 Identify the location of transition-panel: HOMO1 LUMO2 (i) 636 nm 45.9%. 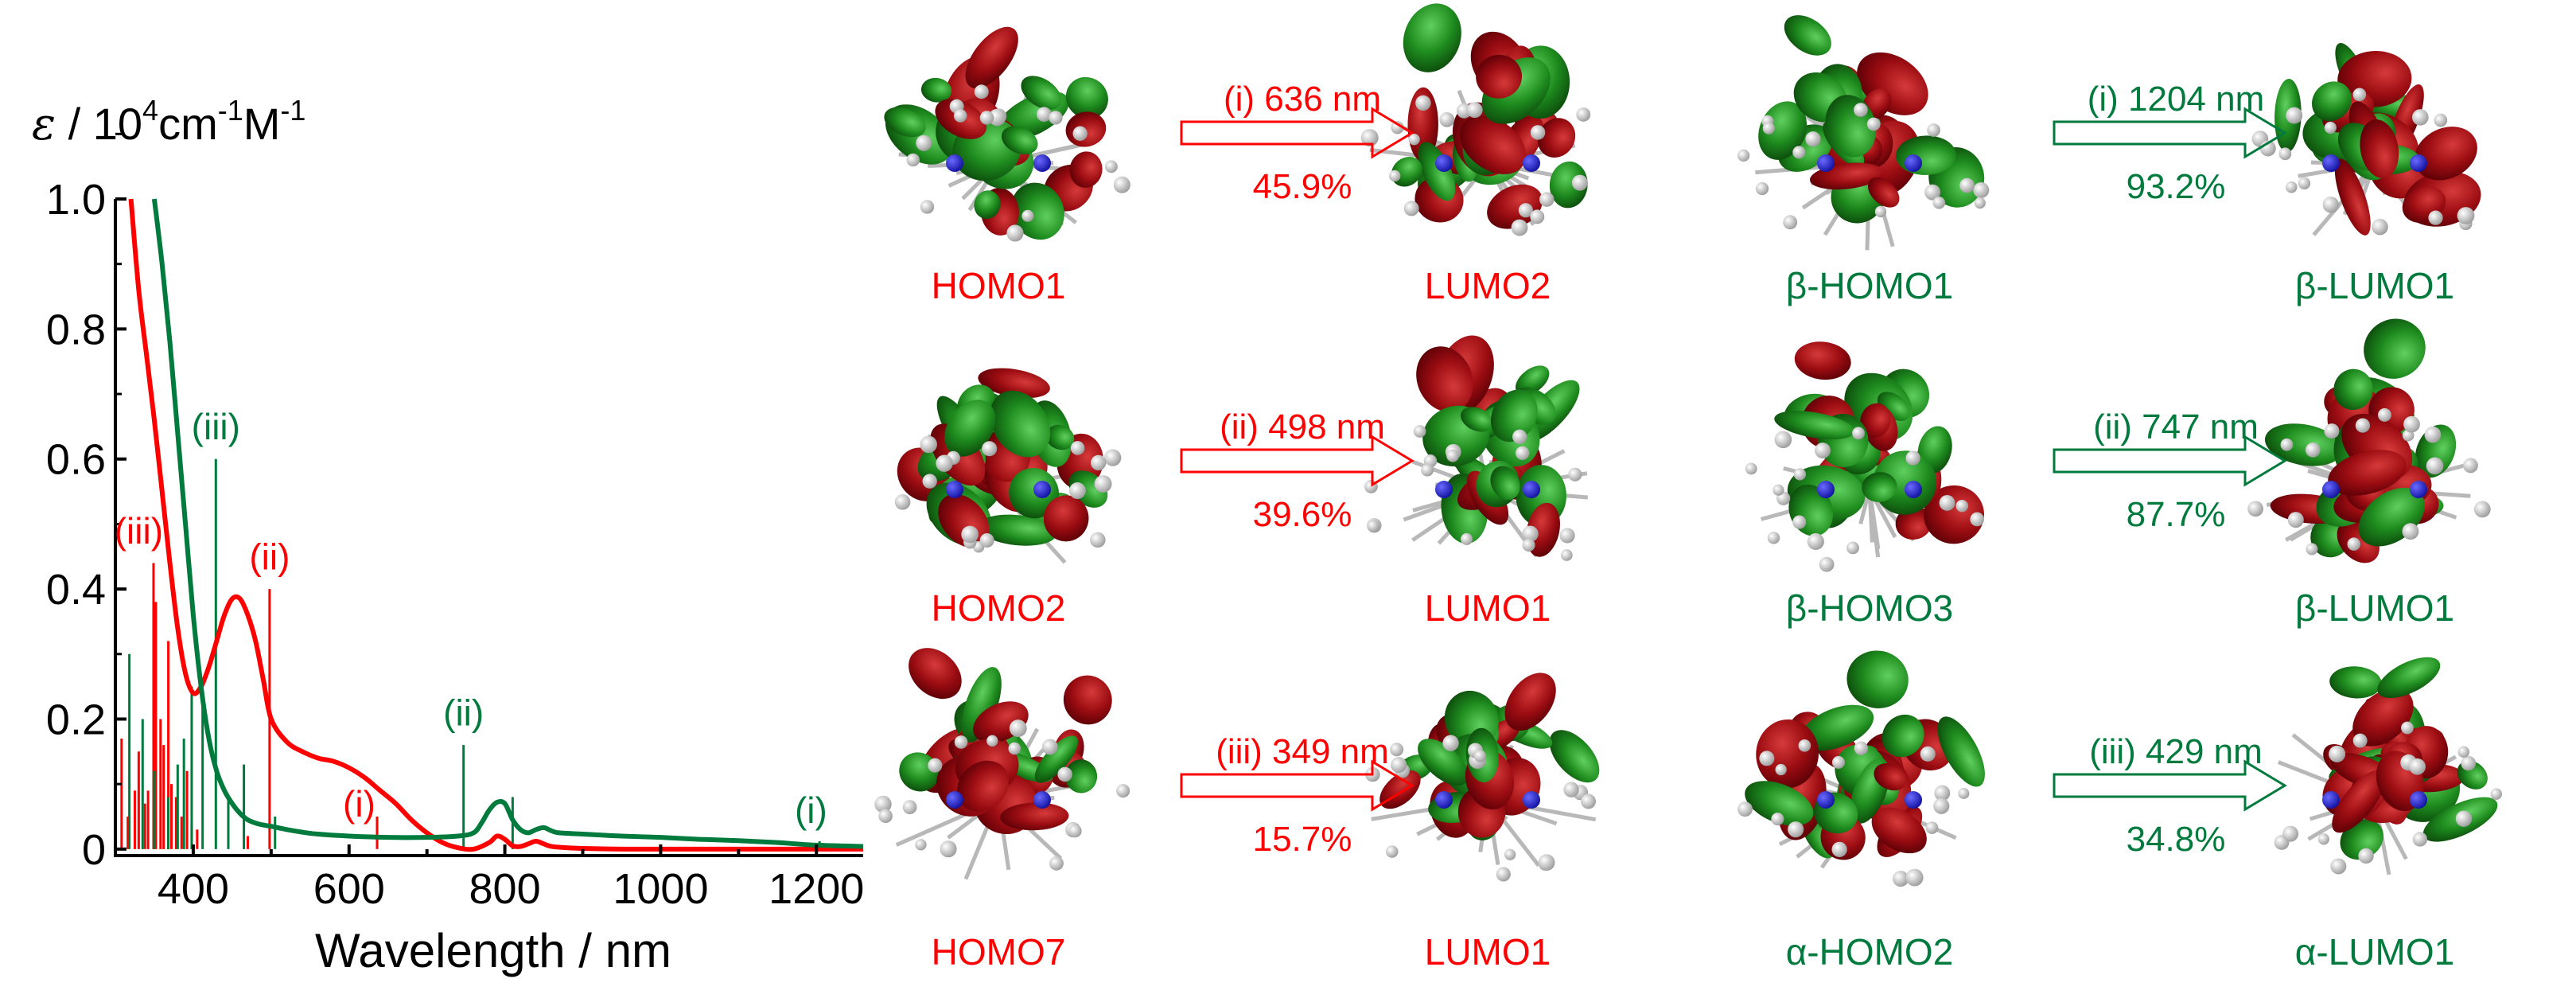
(1238, 155).